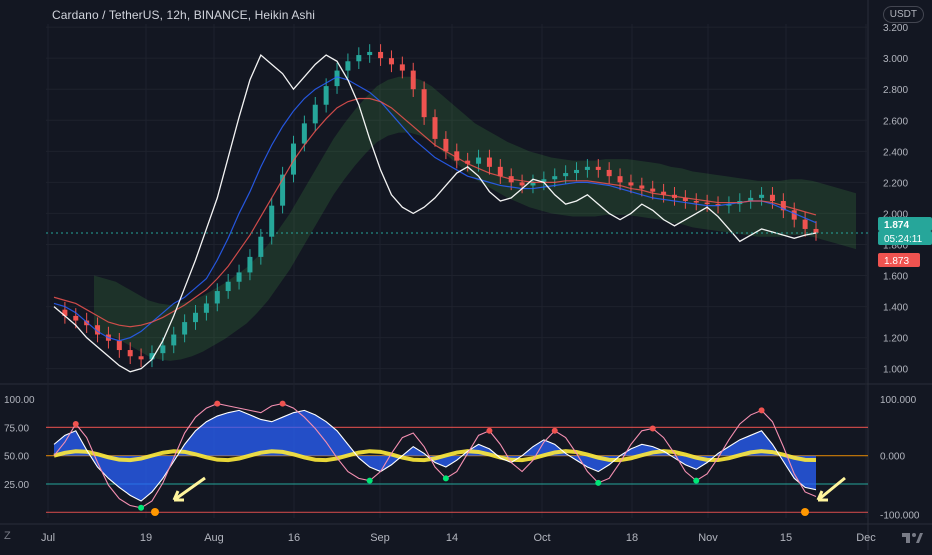 The height and width of the screenshot is (555, 932). What do you see at coordinates (380, 538) in the screenshot?
I see `time-tick-label: Sep` at bounding box center [380, 538].